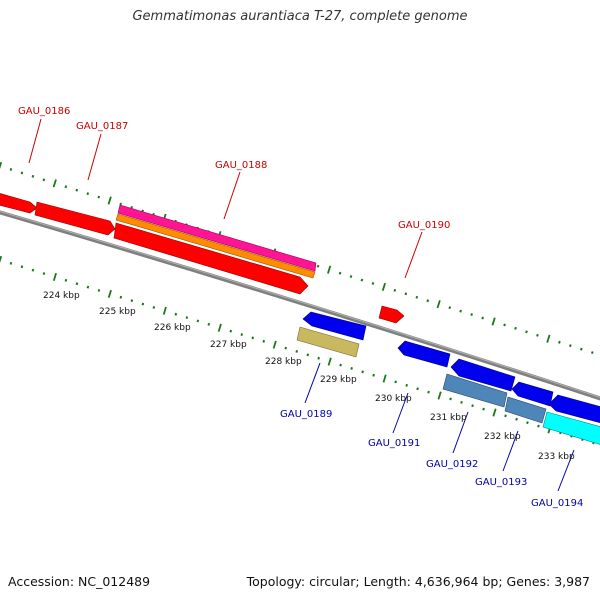  What do you see at coordinates (215, 246) in the screenshot?
I see `gene-feature-gau-0188-b` at bounding box center [215, 246].